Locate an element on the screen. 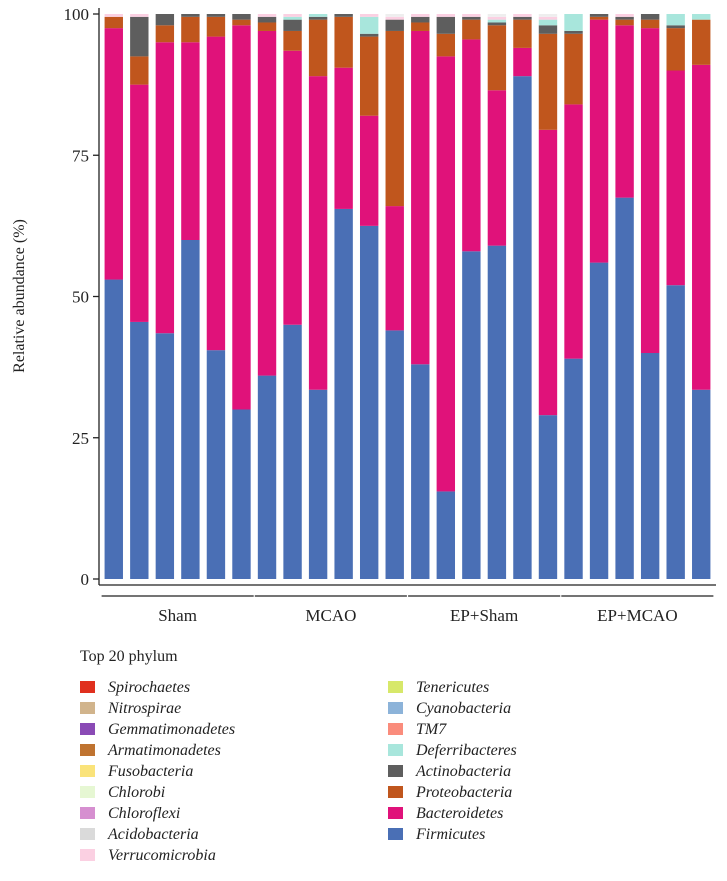  legend-label-gemmatimonadetes: Gemmatimonadetes is located at coordinates (171, 729).